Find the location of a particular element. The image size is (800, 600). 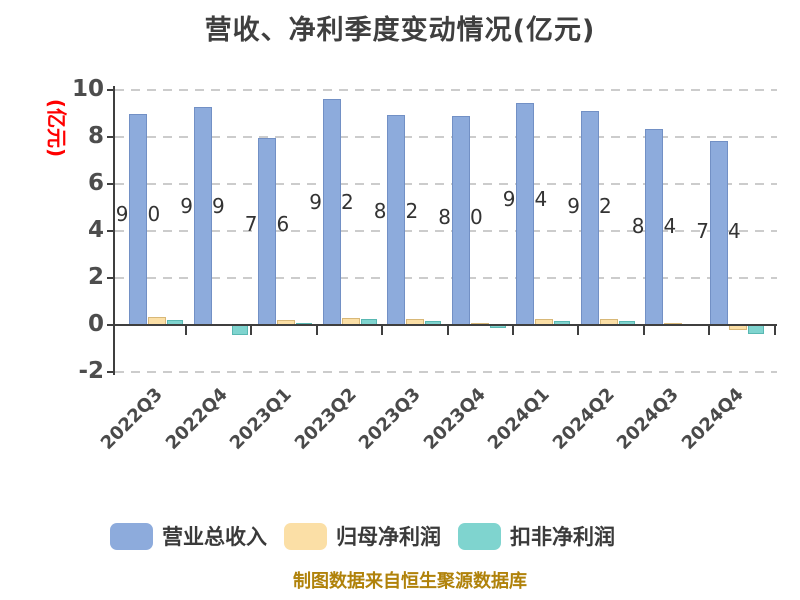

x-tick-label: 2023Q3 is located at coordinates (389, 419).